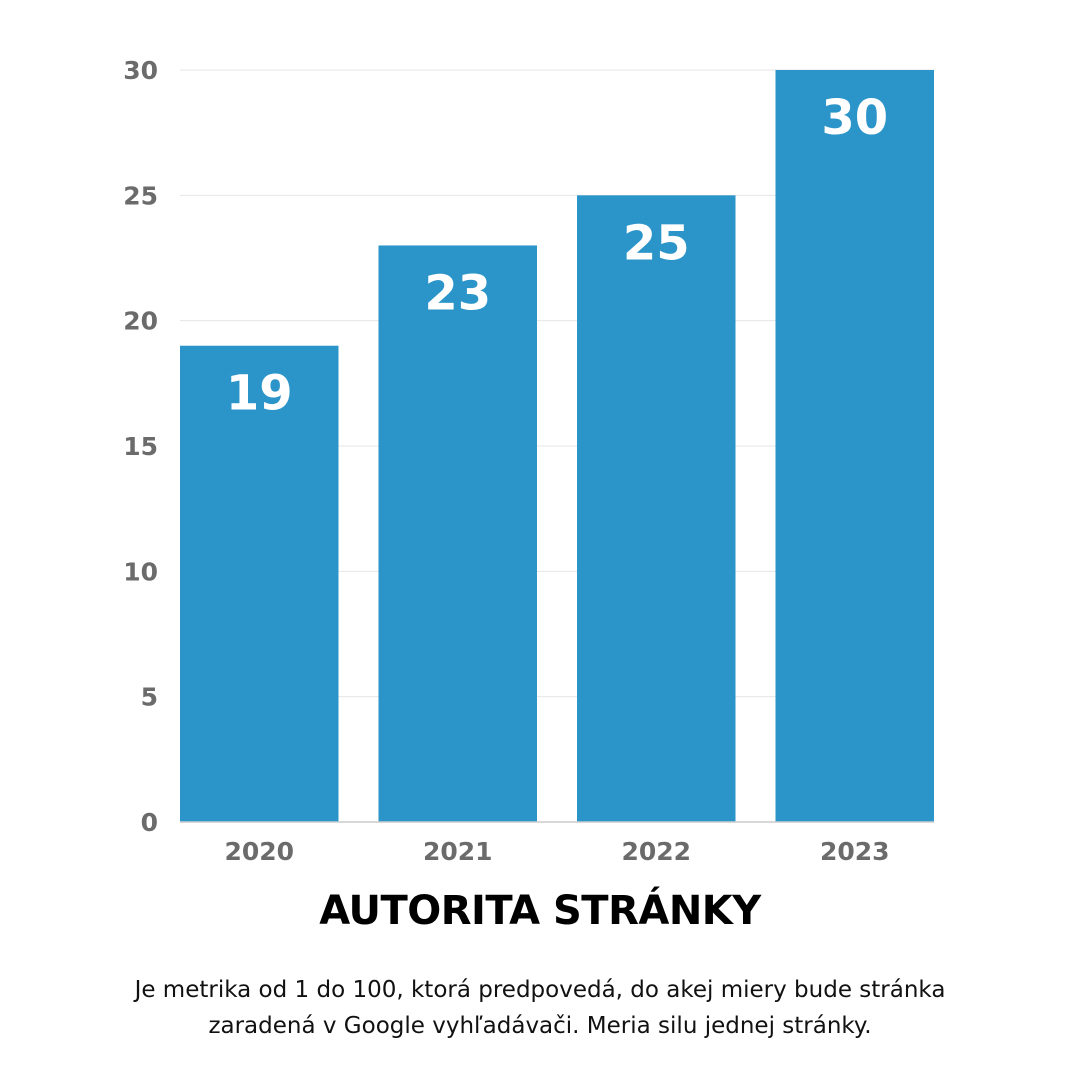 The width and height of the screenshot is (1080, 1080). I want to click on x-tick-label: 2021, so click(458, 851).